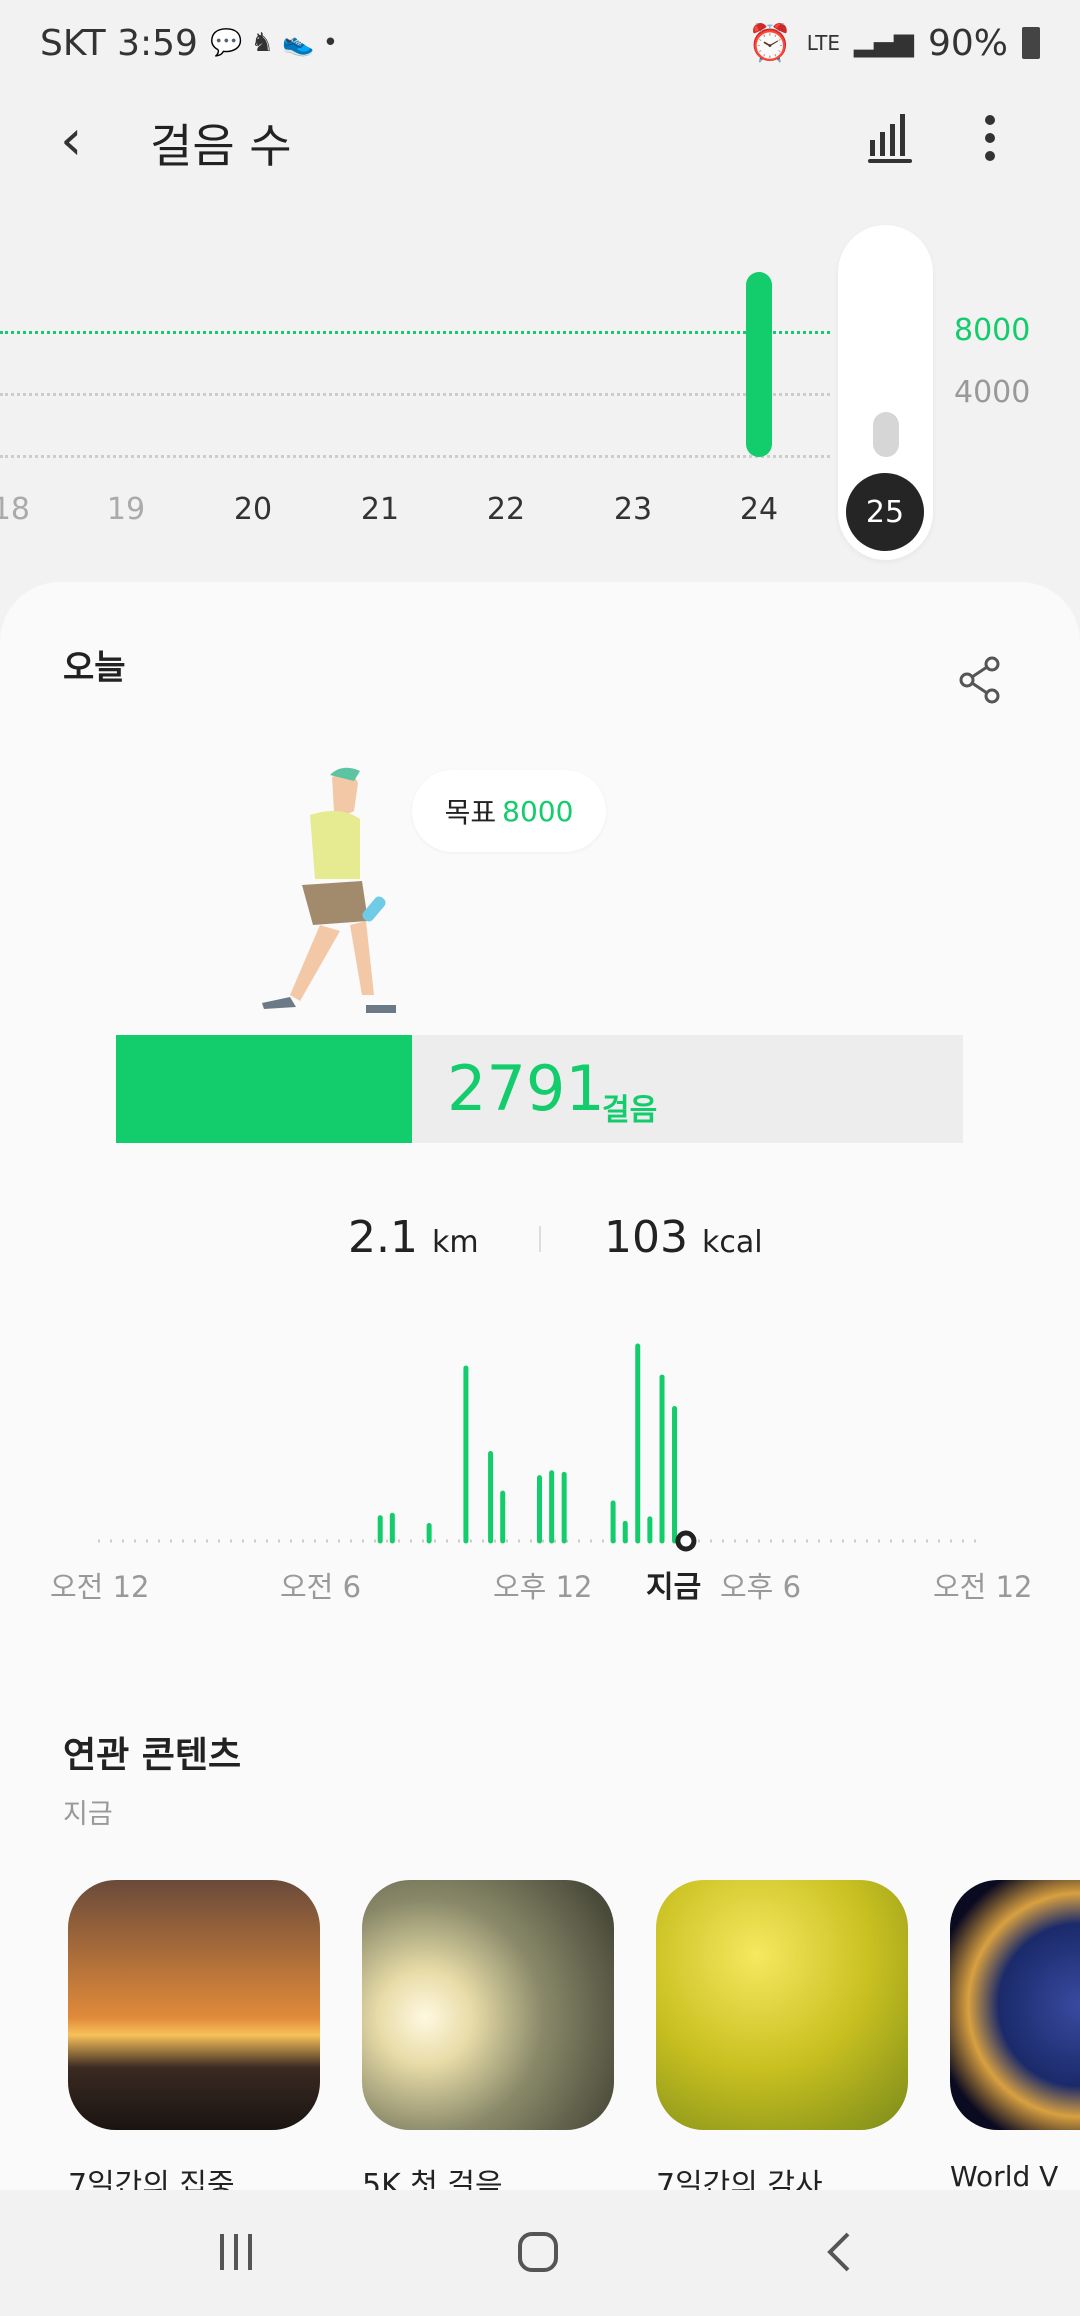 The width and height of the screenshot is (1080, 2316). Describe the element at coordinates (221, 146) in the screenshot. I see `page-title: 걸음 수` at that location.